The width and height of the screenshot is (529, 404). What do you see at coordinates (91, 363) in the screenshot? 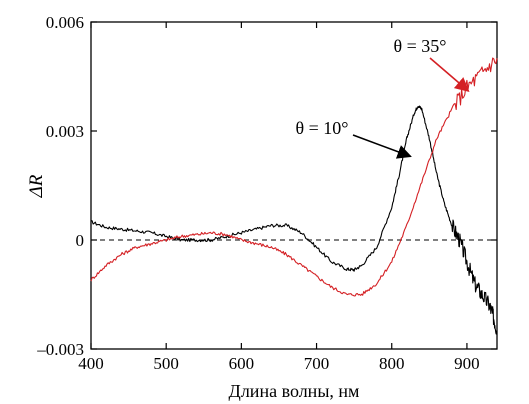
I see `x-tick-label: 400` at bounding box center [91, 363].